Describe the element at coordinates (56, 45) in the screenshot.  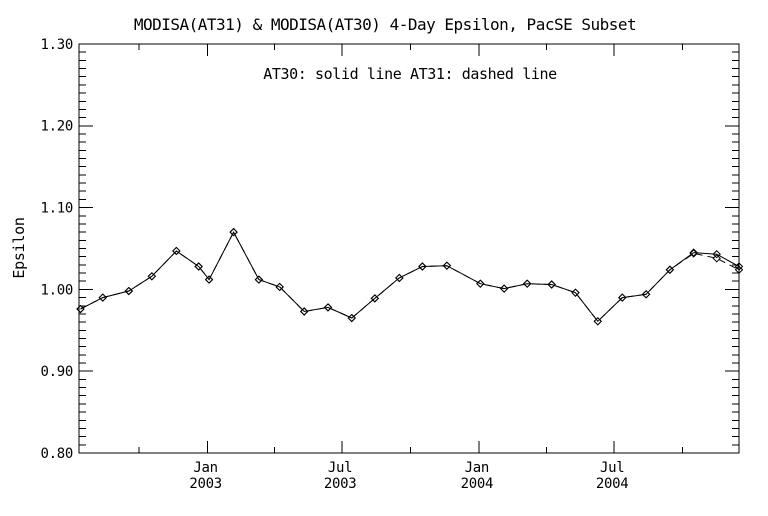
I see `y-tick-label: 1.30` at that location.